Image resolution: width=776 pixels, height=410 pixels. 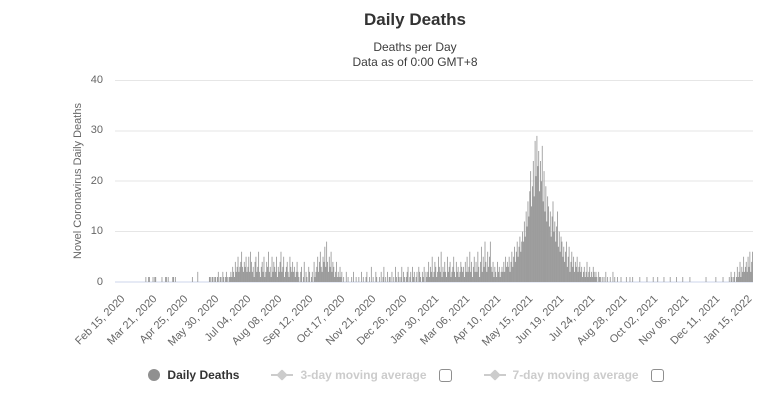 I want to click on y-tick-label: 40, so click(x=96, y=79).